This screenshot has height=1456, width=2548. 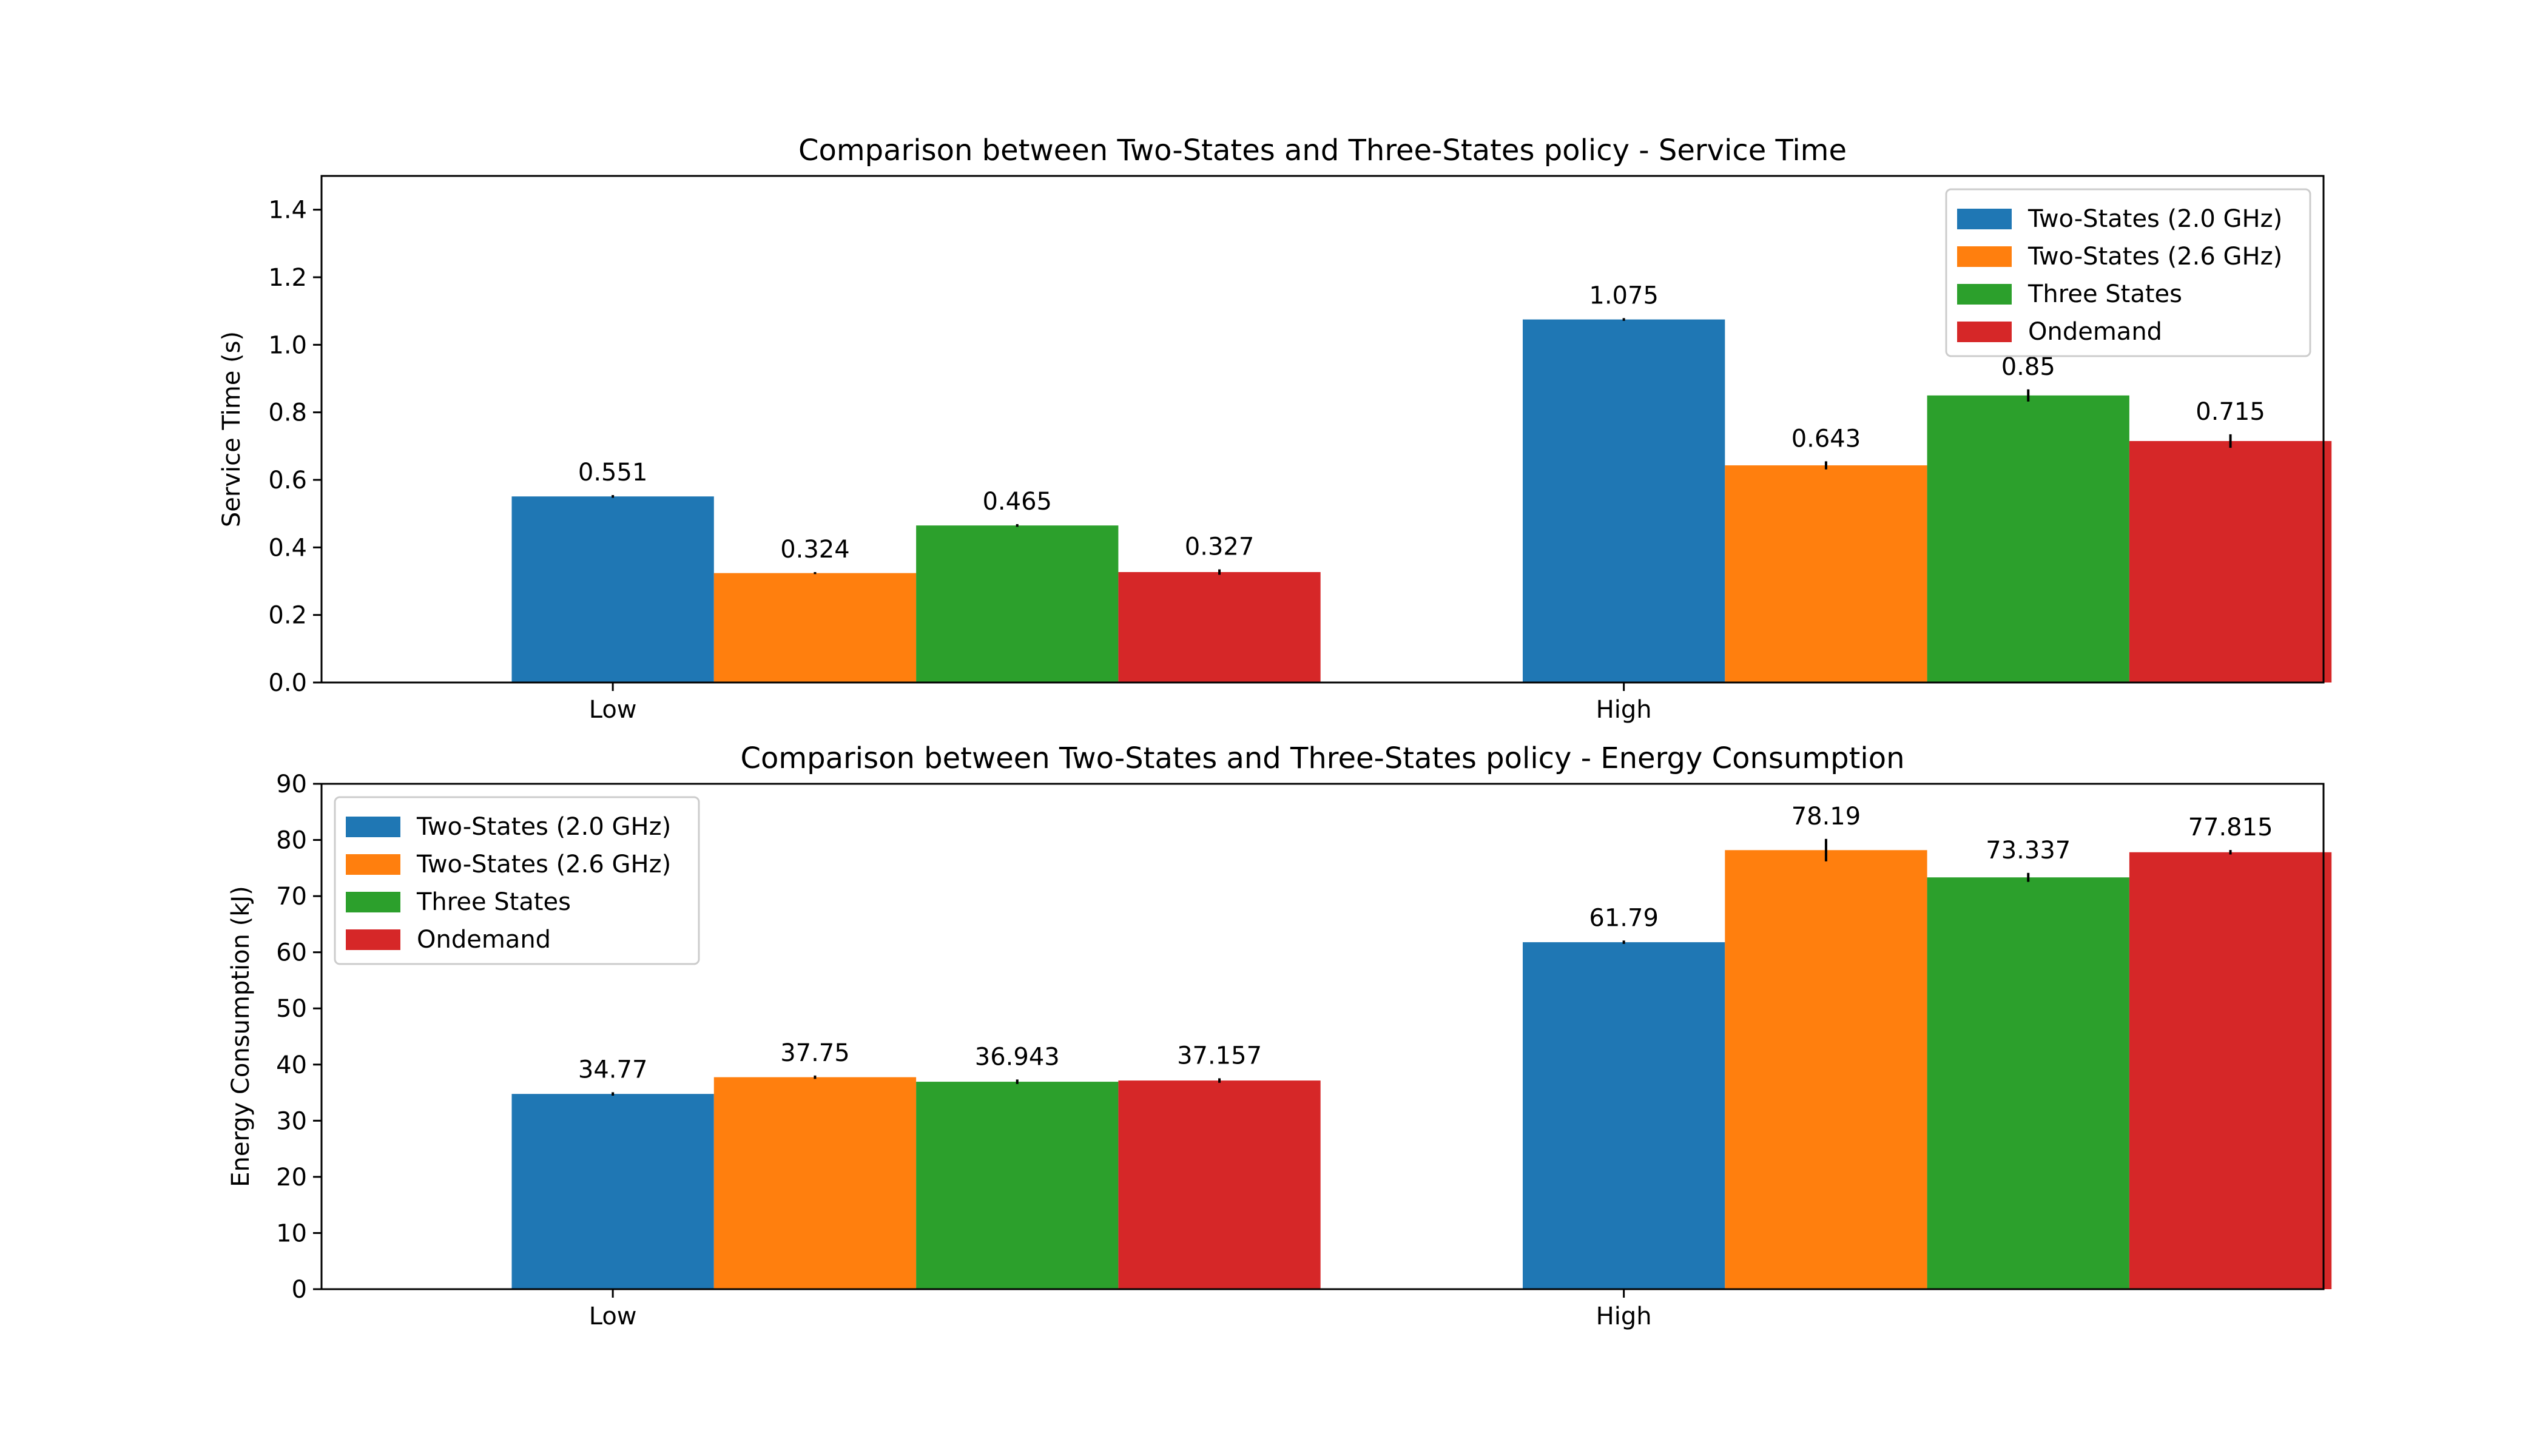 I want to click on y-tick-label: 70, so click(x=291, y=897).